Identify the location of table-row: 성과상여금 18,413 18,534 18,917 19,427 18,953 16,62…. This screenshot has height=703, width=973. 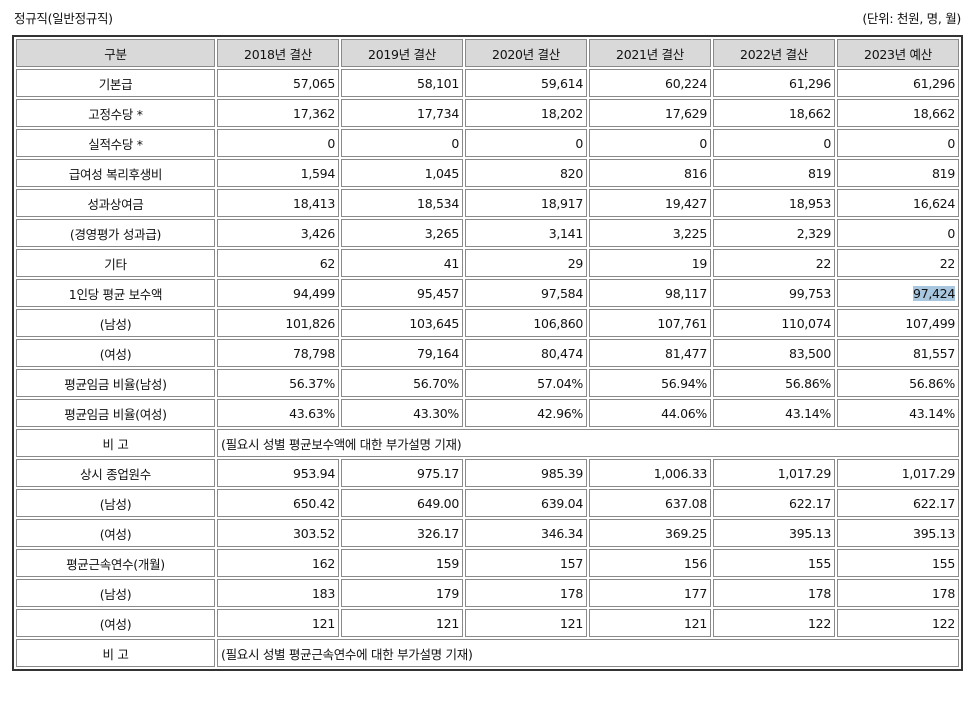
(487, 203).